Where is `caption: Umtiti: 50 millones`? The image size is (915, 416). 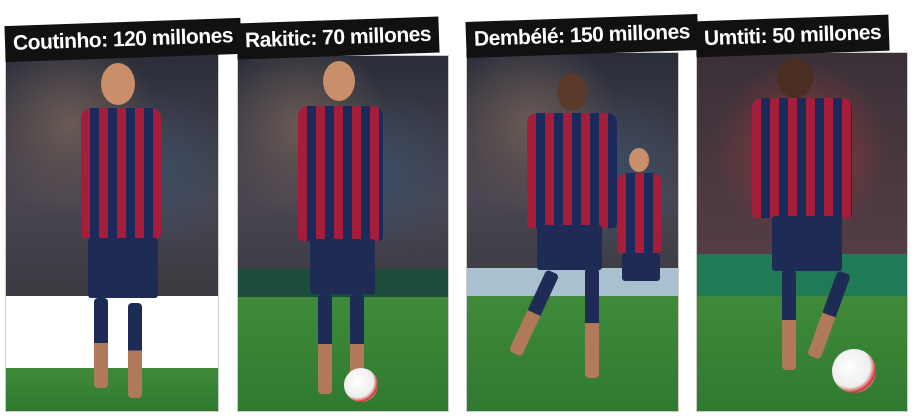
caption: Umtiti: 50 millones is located at coordinates (792, 36).